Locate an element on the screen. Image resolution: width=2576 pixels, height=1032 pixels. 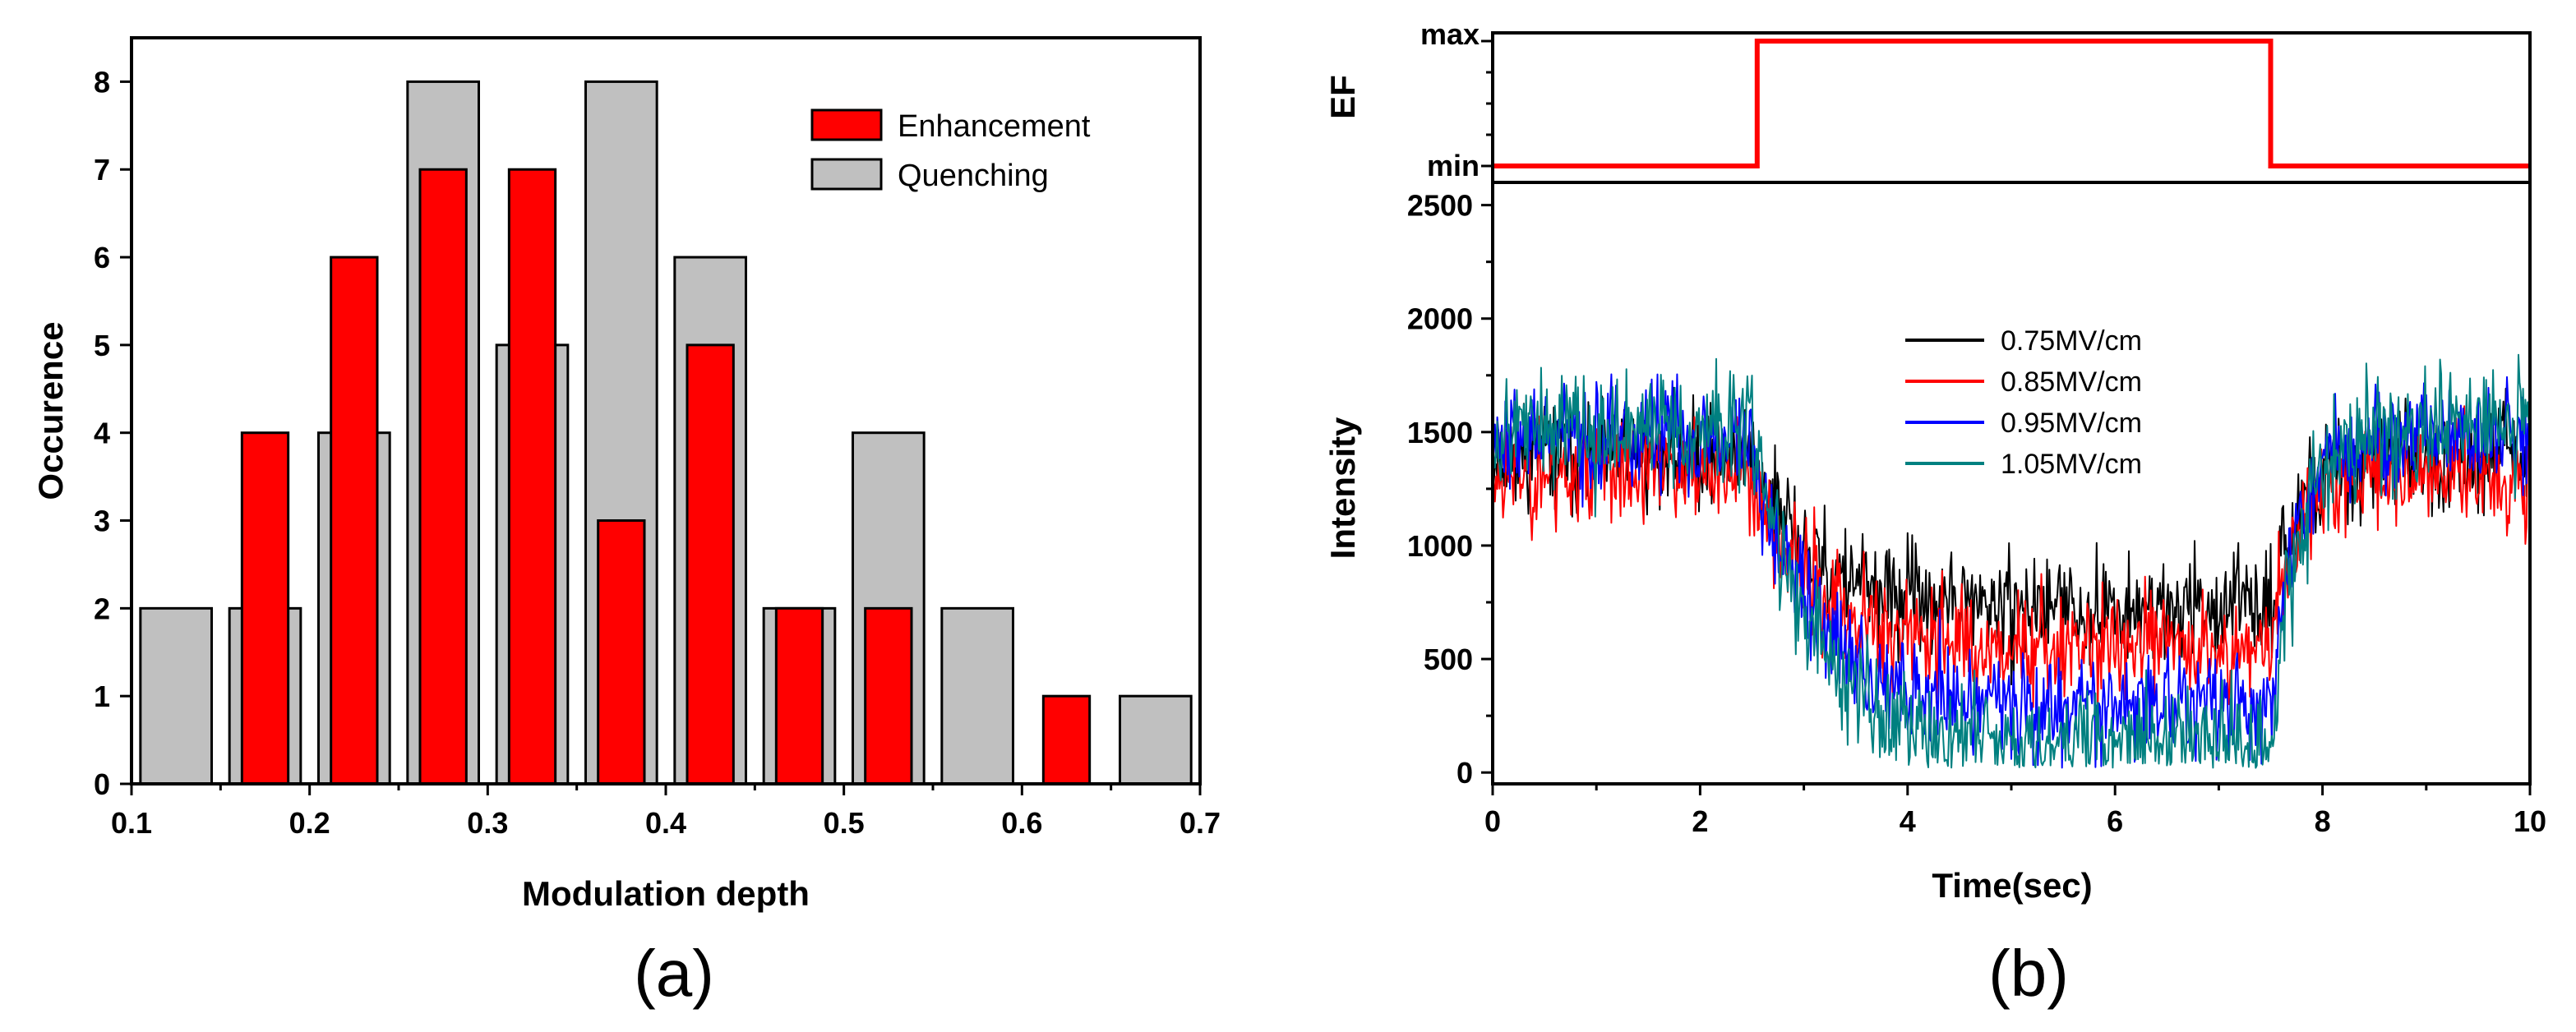
y-tick-label-a: 2 is located at coordinates (102, 608).